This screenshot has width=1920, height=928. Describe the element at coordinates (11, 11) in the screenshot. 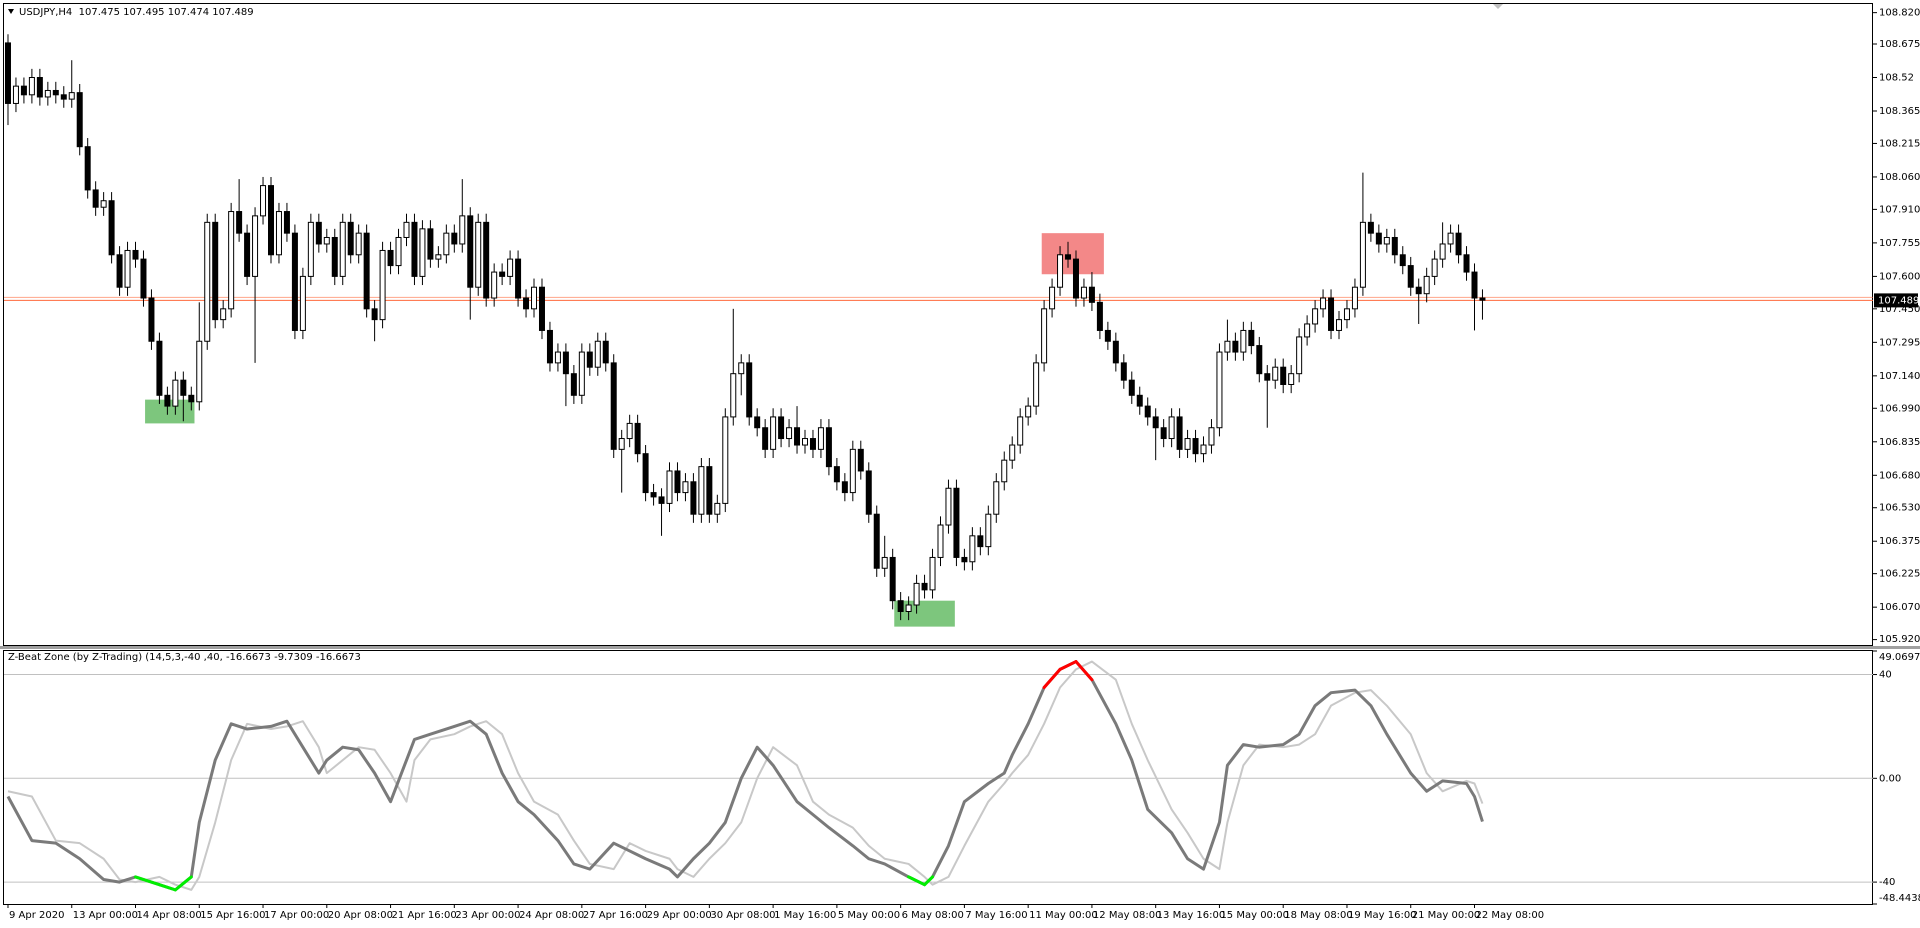

I see `symbol-menu-arrow` at that location.